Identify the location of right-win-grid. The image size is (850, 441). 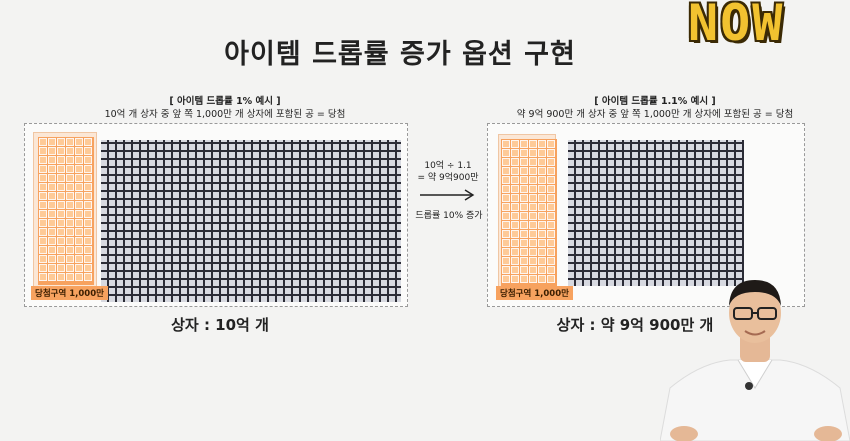
(529, 213).